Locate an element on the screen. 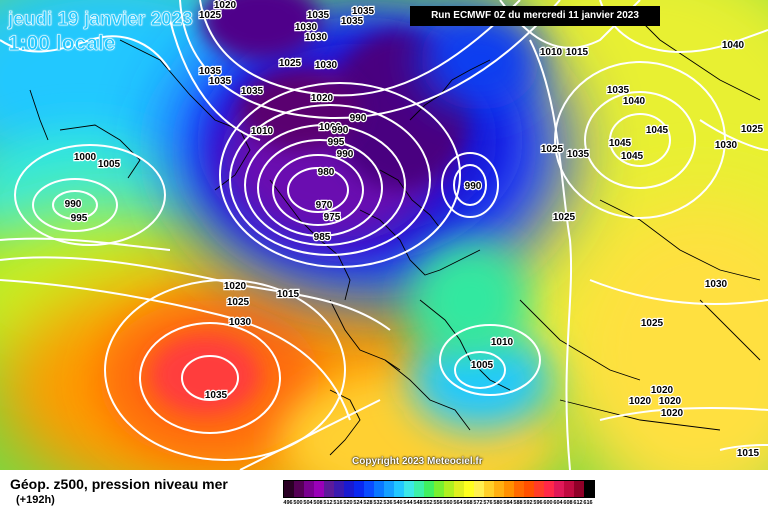 This screenshot has height=512, width=768. isobar-label: 980 is located at coordinates (326, 172).